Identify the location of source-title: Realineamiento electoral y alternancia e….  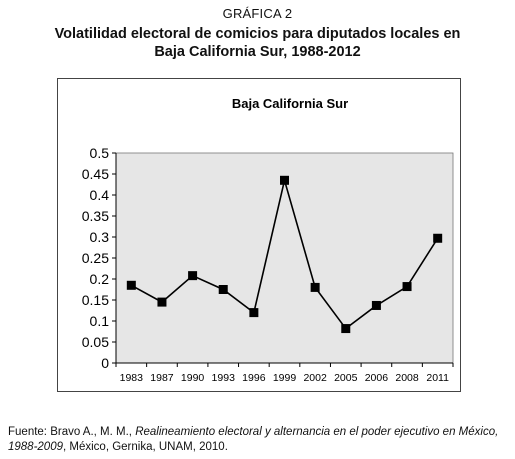
(253, 439).